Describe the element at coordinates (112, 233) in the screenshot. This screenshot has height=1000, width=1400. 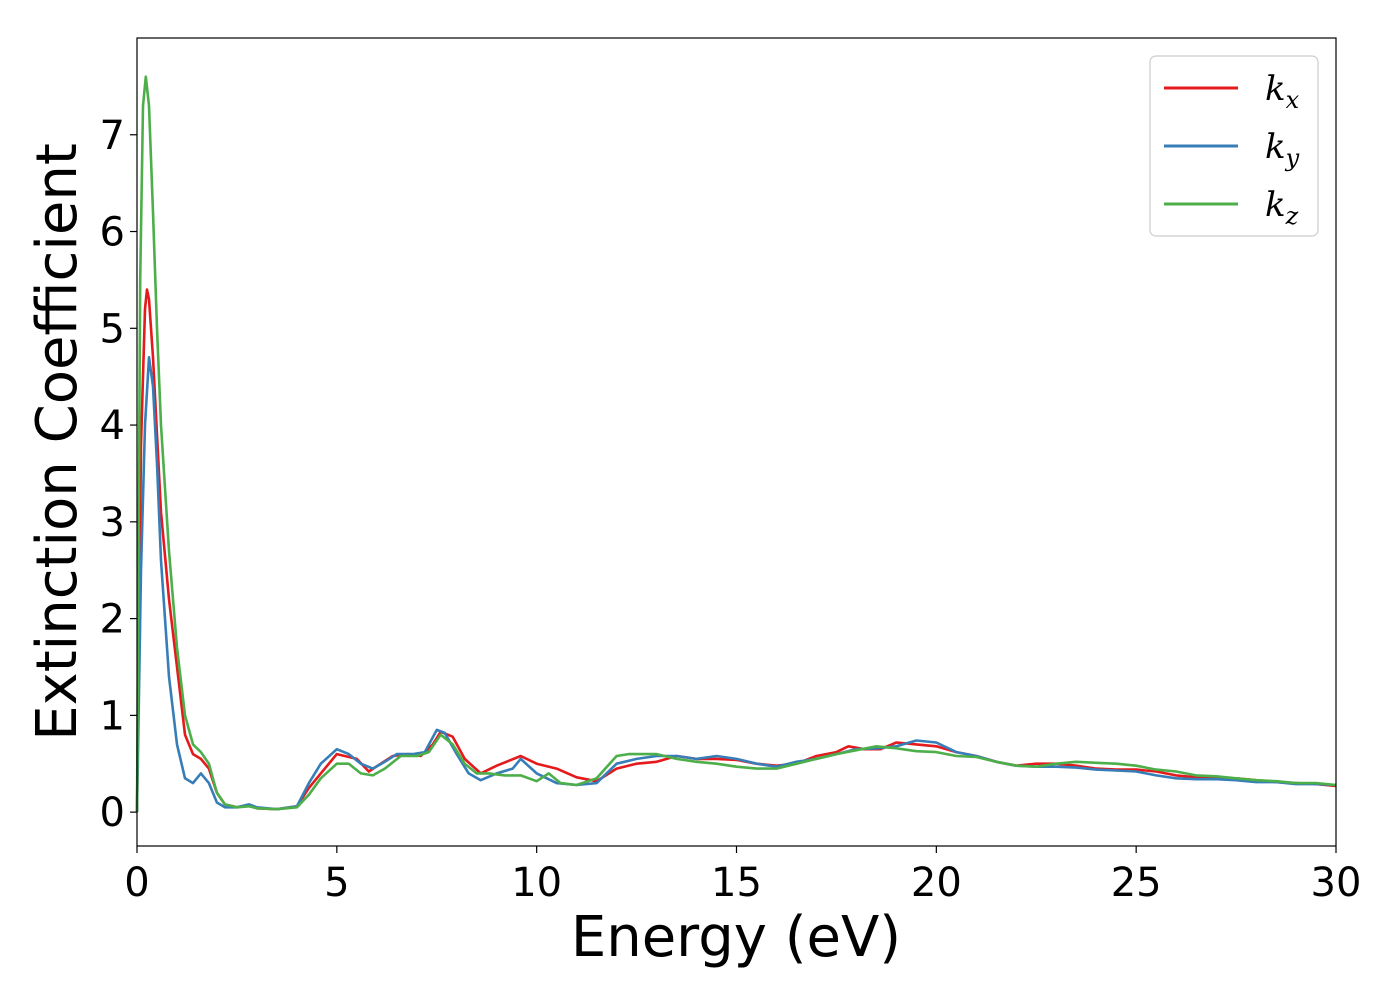
I see `y-tick-label: 6` at that location.